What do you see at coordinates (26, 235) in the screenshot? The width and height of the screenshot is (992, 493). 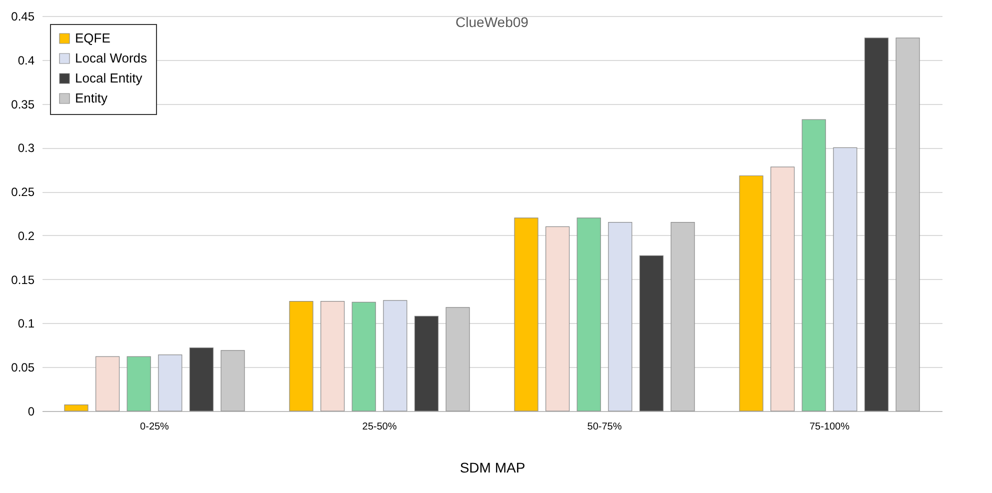 I see `y-tick-label: 0.2` at bounding box center [26, 235].